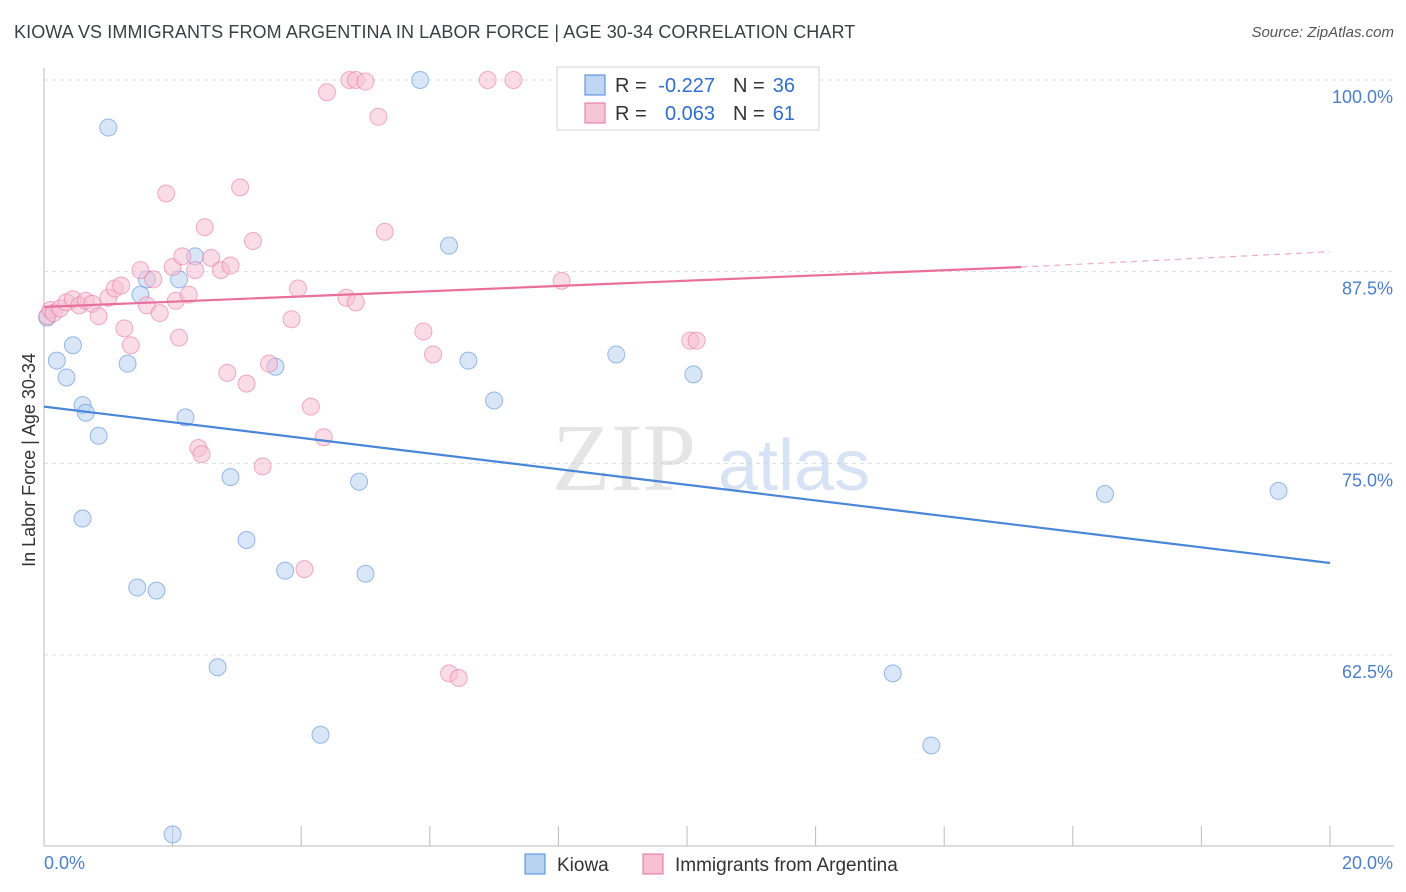  What do you see at coordinates (1367, 672) in the screenshot?
I see `y-tick-label: 62.5%` at bounding box center [1367, 672].